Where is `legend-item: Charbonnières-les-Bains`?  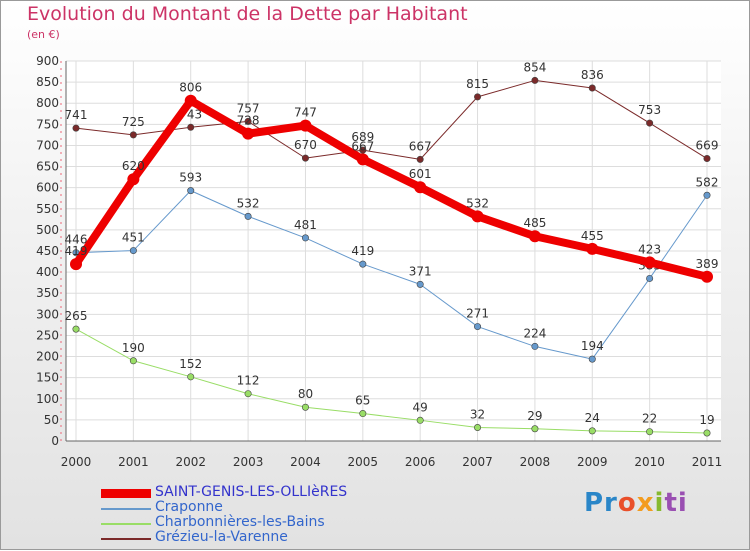 legend-item: Charbonnières-les-Bains is located at coordinates (251, 522).